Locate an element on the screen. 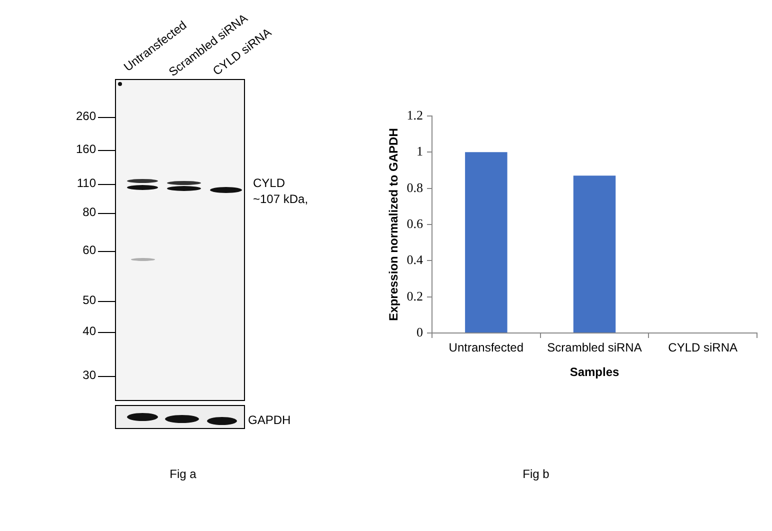 This screenshot has width=772, height=531. text: 260 is located at coordinates (86, 116).